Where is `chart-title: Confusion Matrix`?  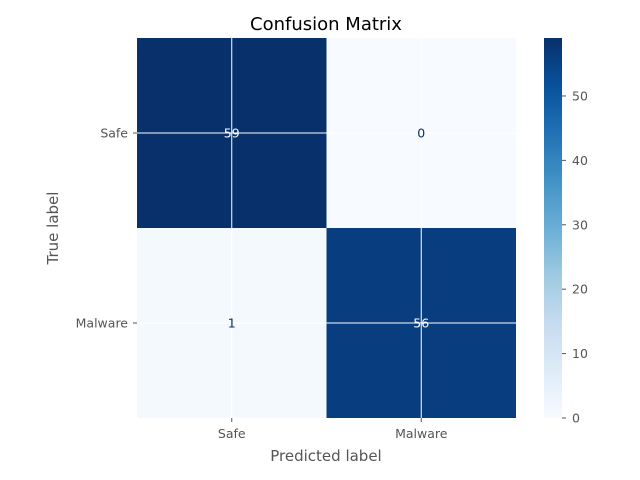 chart-title: Confusion Matrix is located at coordinates (326, 24).